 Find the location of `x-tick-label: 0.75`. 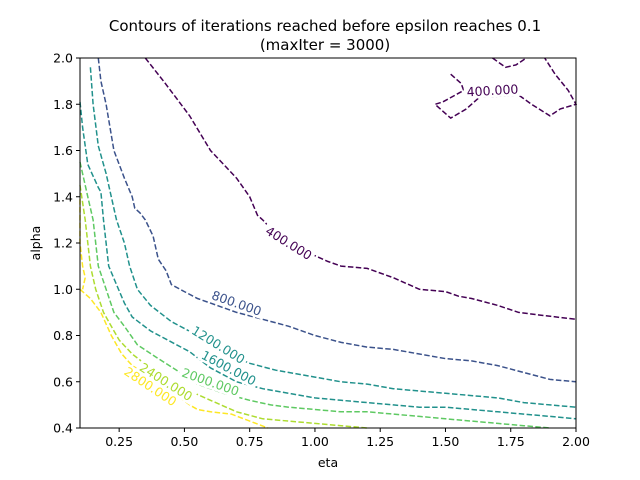

x-tick-label: 0.75 is located at coordinates (250, 441).